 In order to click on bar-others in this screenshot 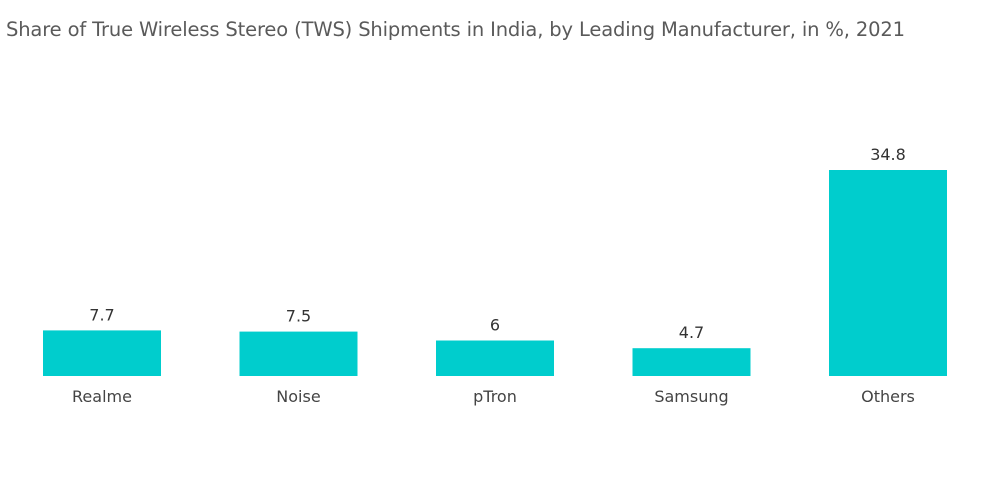, I will do `click(888, 273)`.